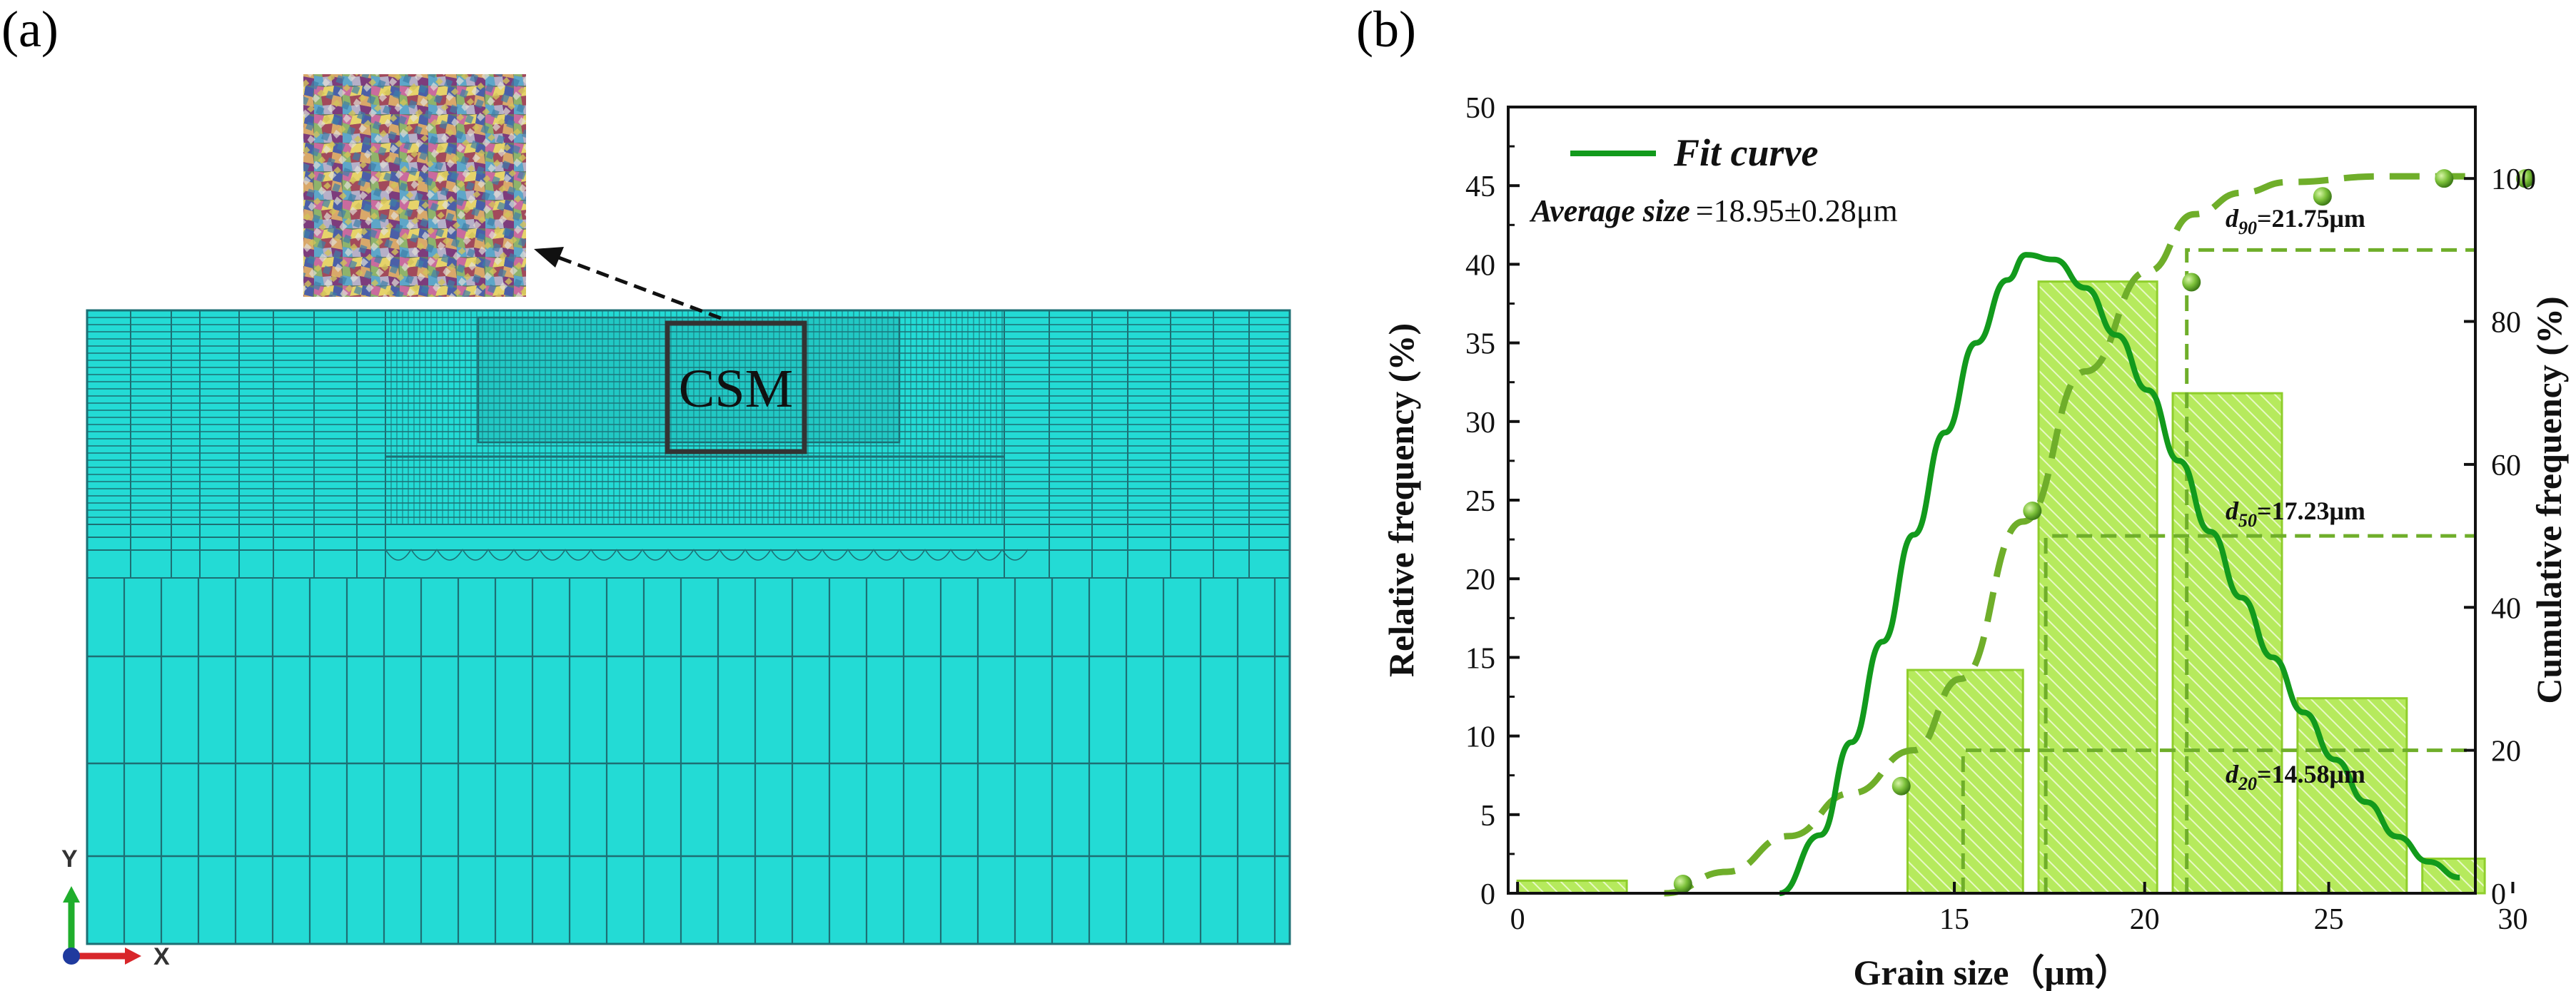 The width and height of the screenshot is (2576, 991). I want to click on percentile-d50-line, so click(2259, 714).